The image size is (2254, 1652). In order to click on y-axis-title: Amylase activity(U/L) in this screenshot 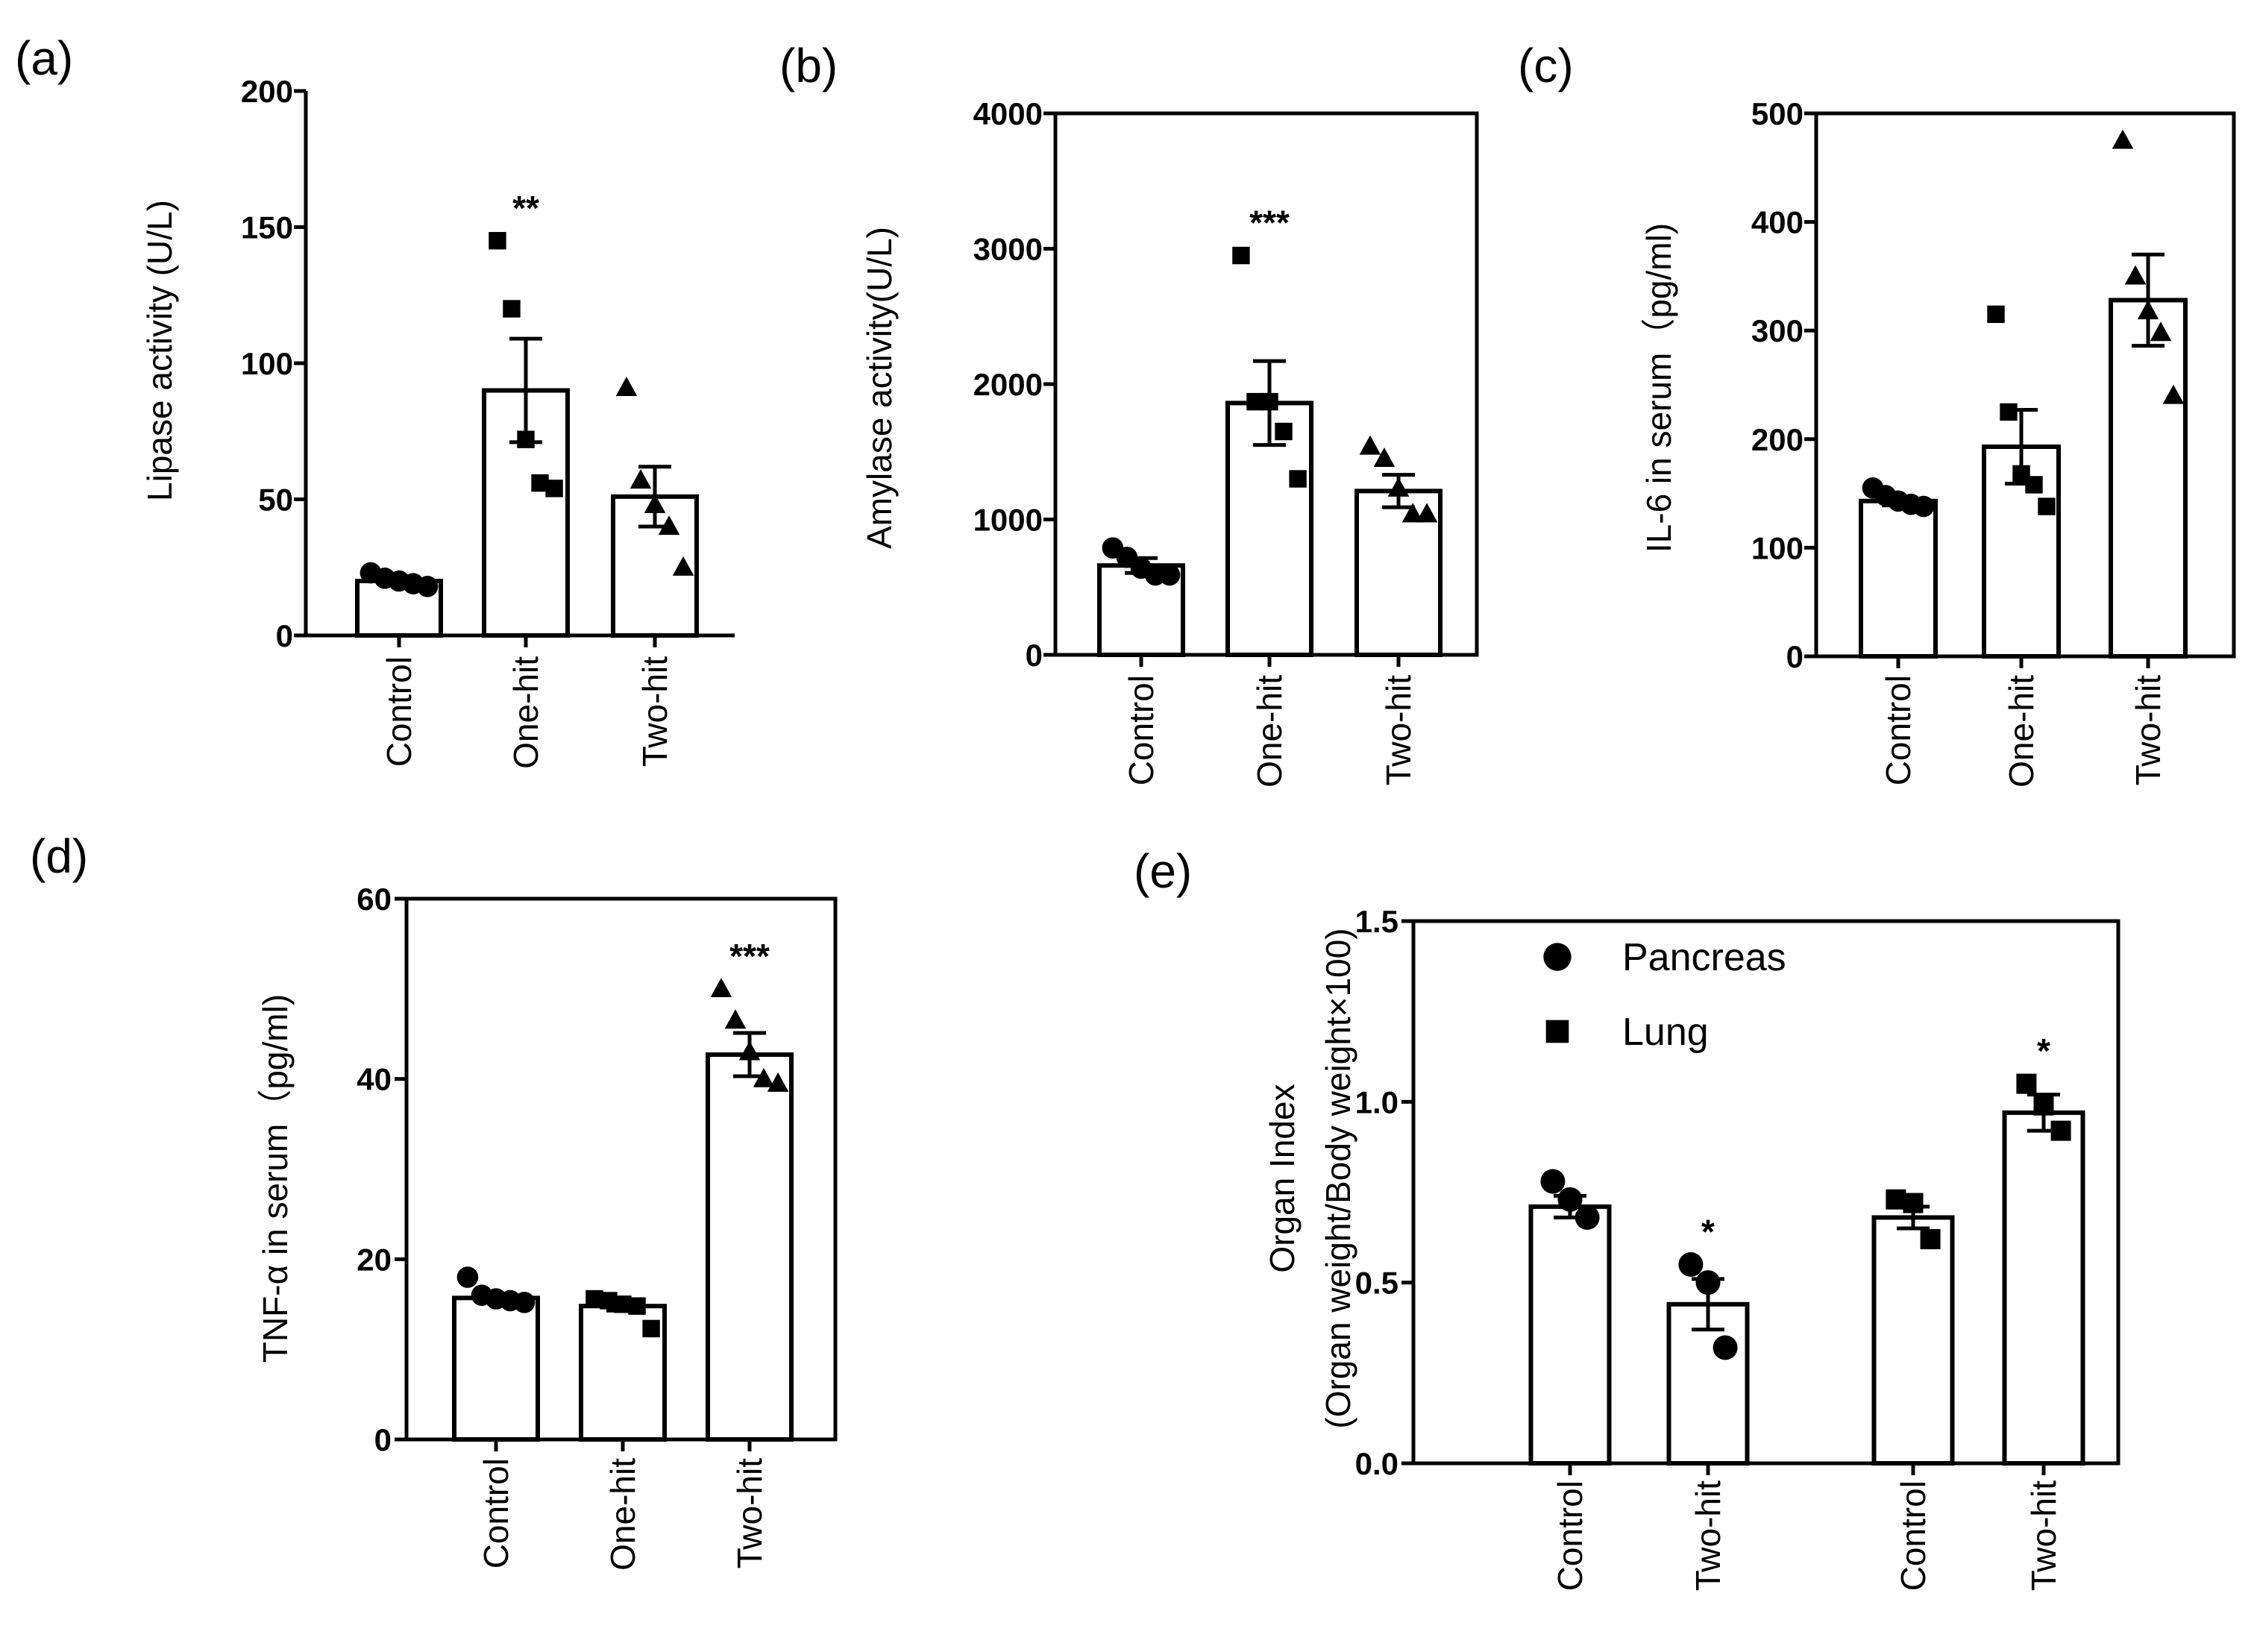, I will do `click(879, 388)`.